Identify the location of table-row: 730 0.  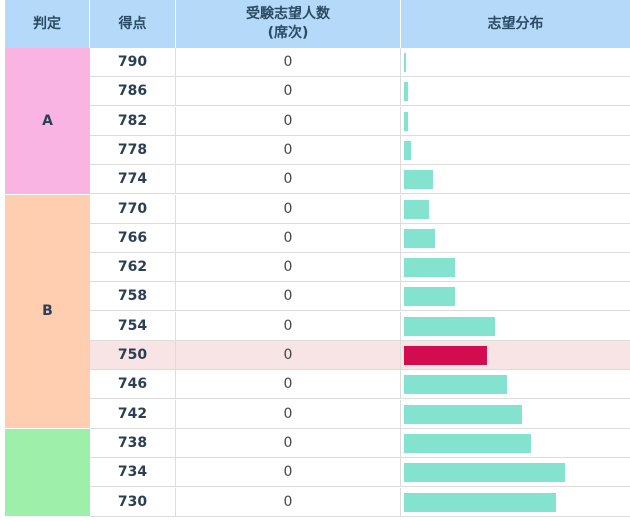
(360, 502).